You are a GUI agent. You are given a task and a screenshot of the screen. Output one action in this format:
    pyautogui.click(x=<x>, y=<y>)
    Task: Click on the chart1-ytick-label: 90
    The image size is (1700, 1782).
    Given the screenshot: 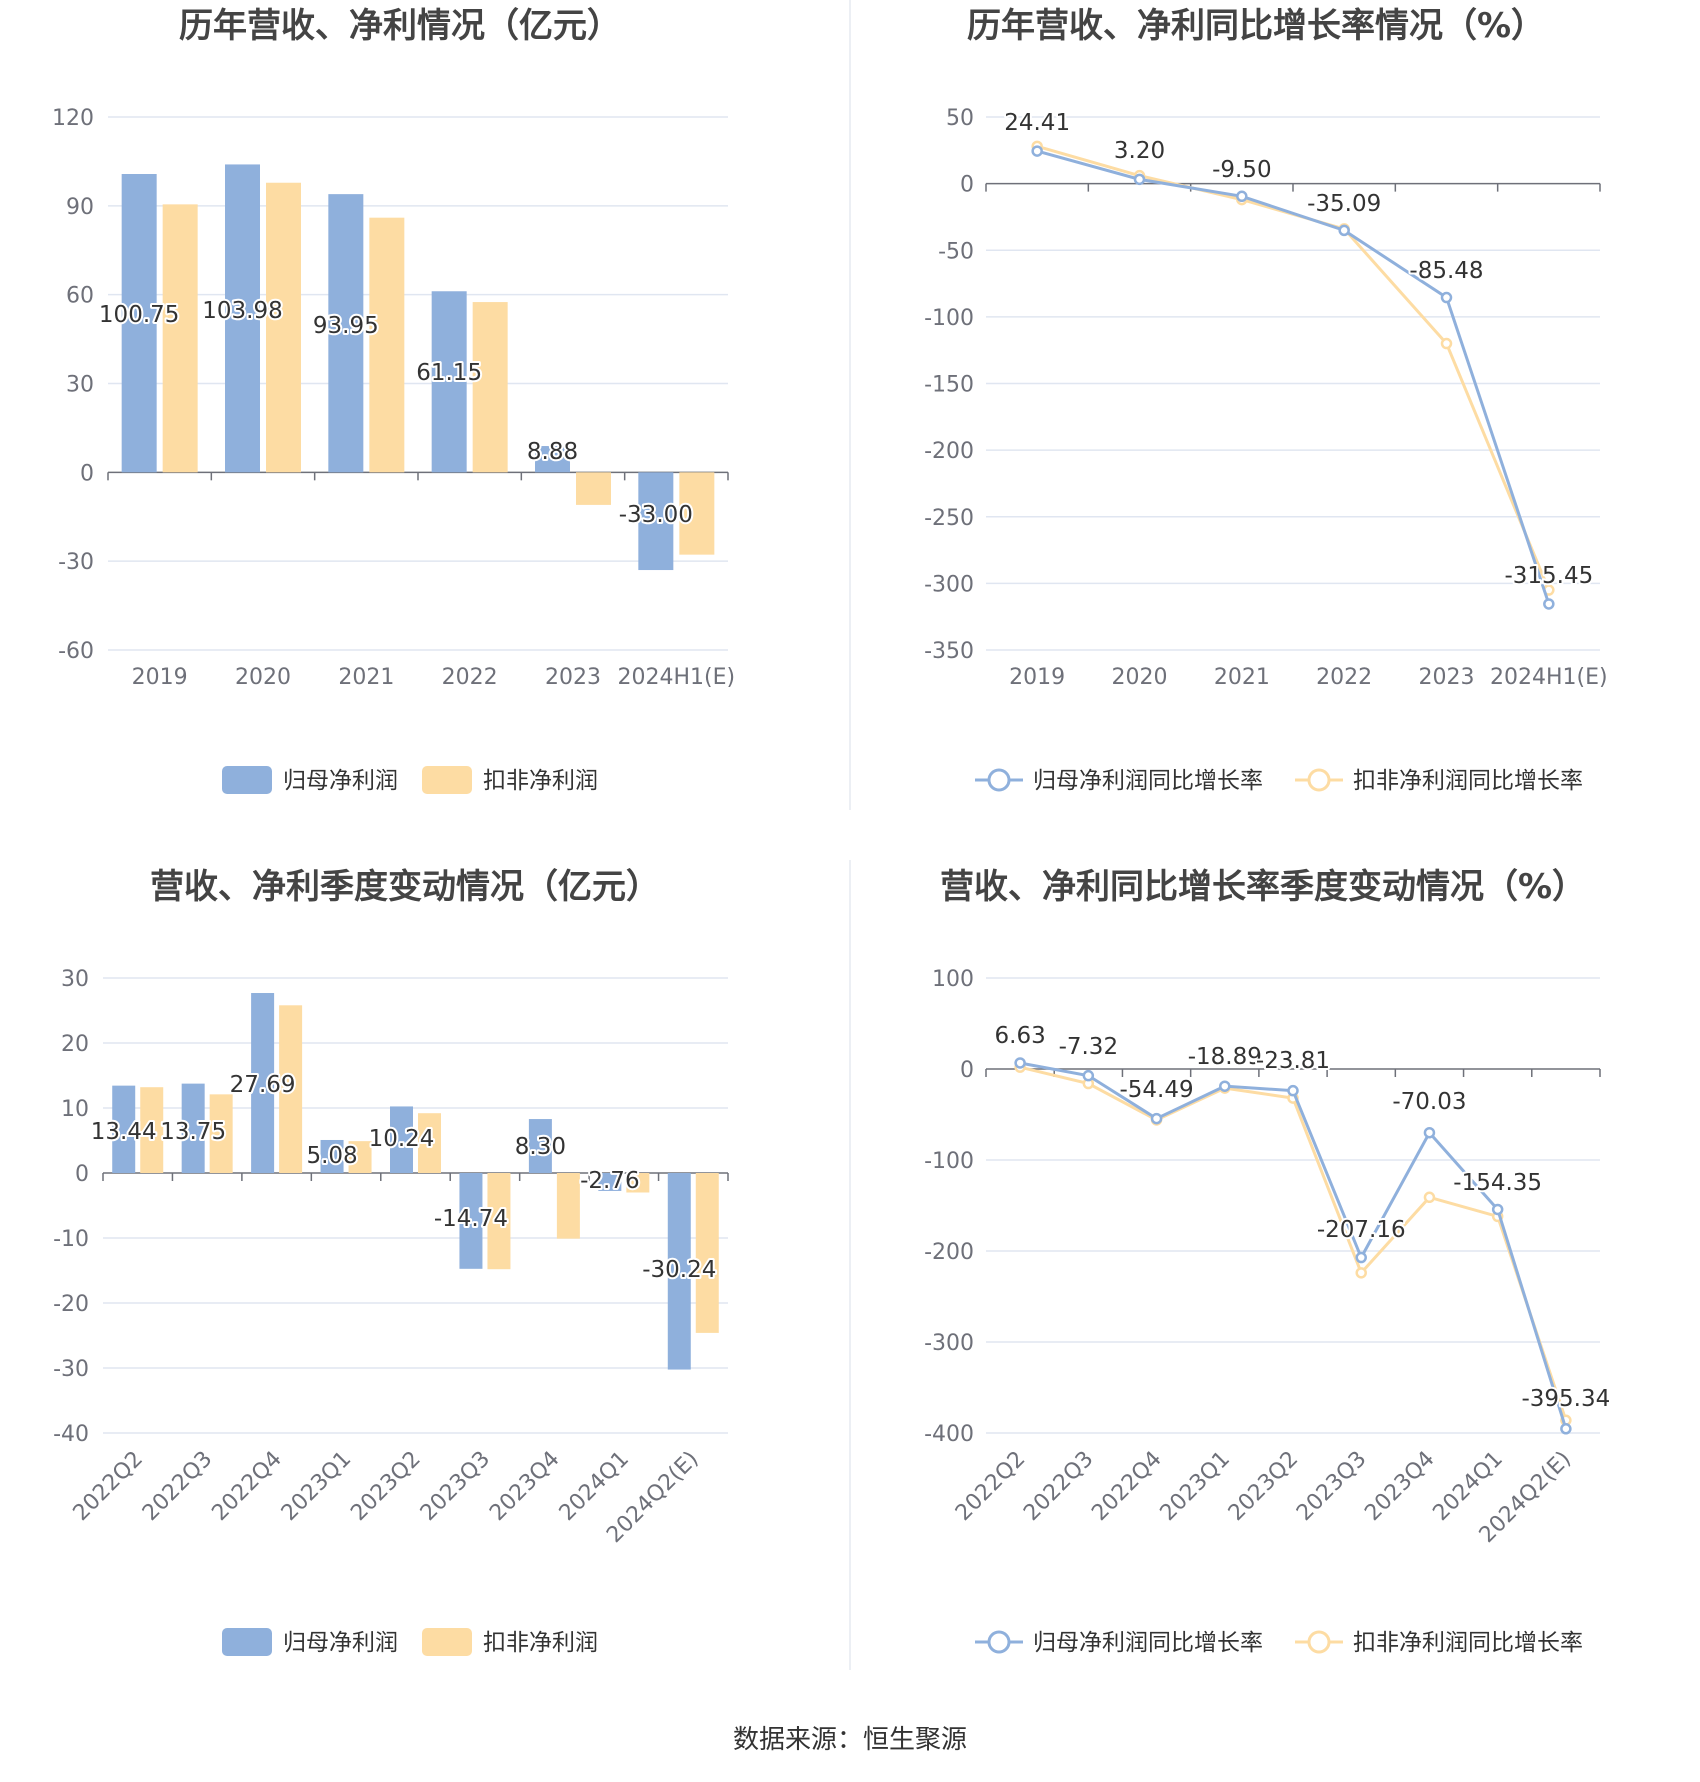 What is the action you would take?
    pyautogui.click(x=80, y=207)
    